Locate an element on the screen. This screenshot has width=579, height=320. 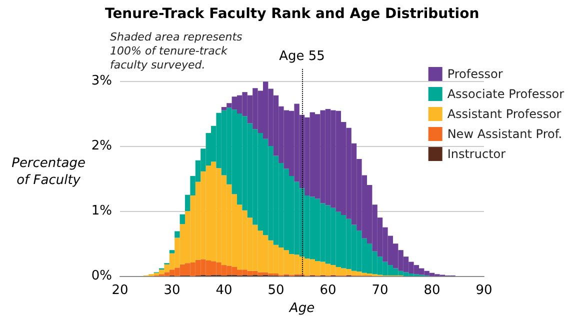
x-tick-label: 20 is located at coordinates (120, 290).